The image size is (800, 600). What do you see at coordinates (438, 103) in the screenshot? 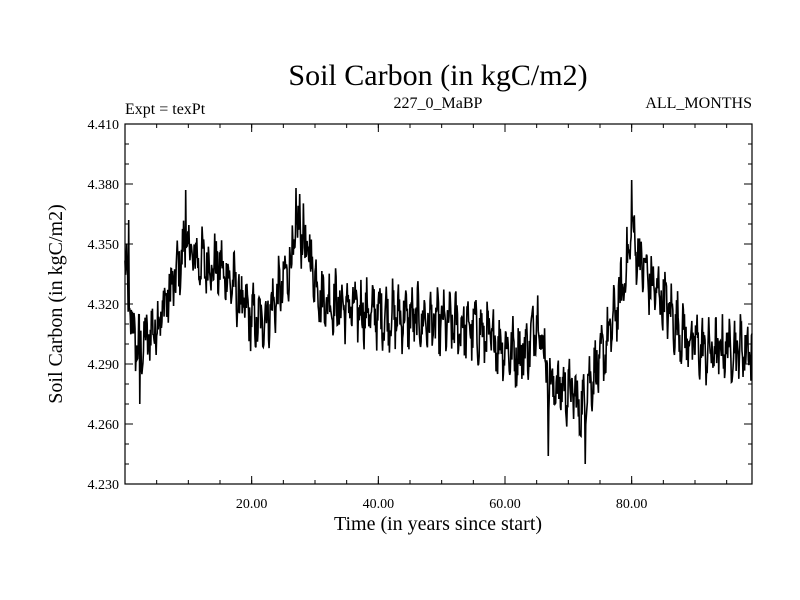
I see `period-label: 227_0_MaBP` at bounding box center [438, 103].